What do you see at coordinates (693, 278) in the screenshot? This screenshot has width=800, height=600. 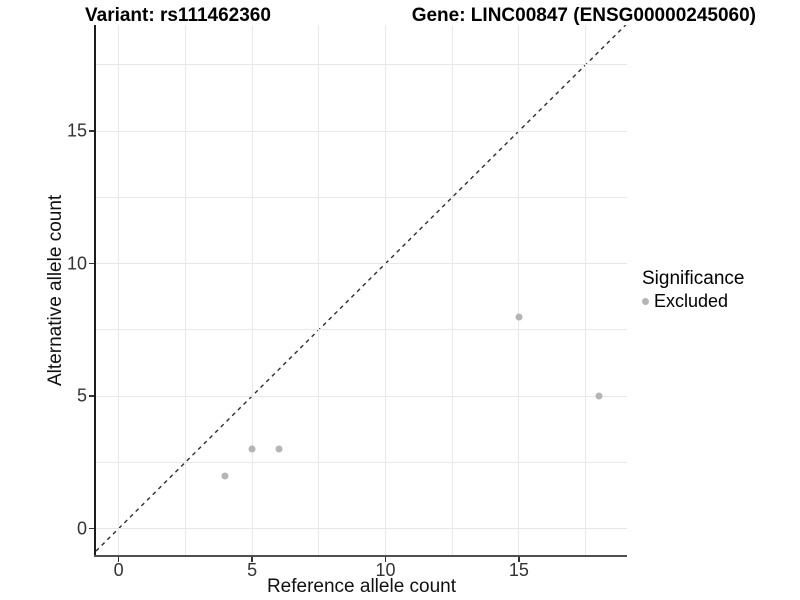 I see `legend-title: Significance` at bounding box center [693, 278].